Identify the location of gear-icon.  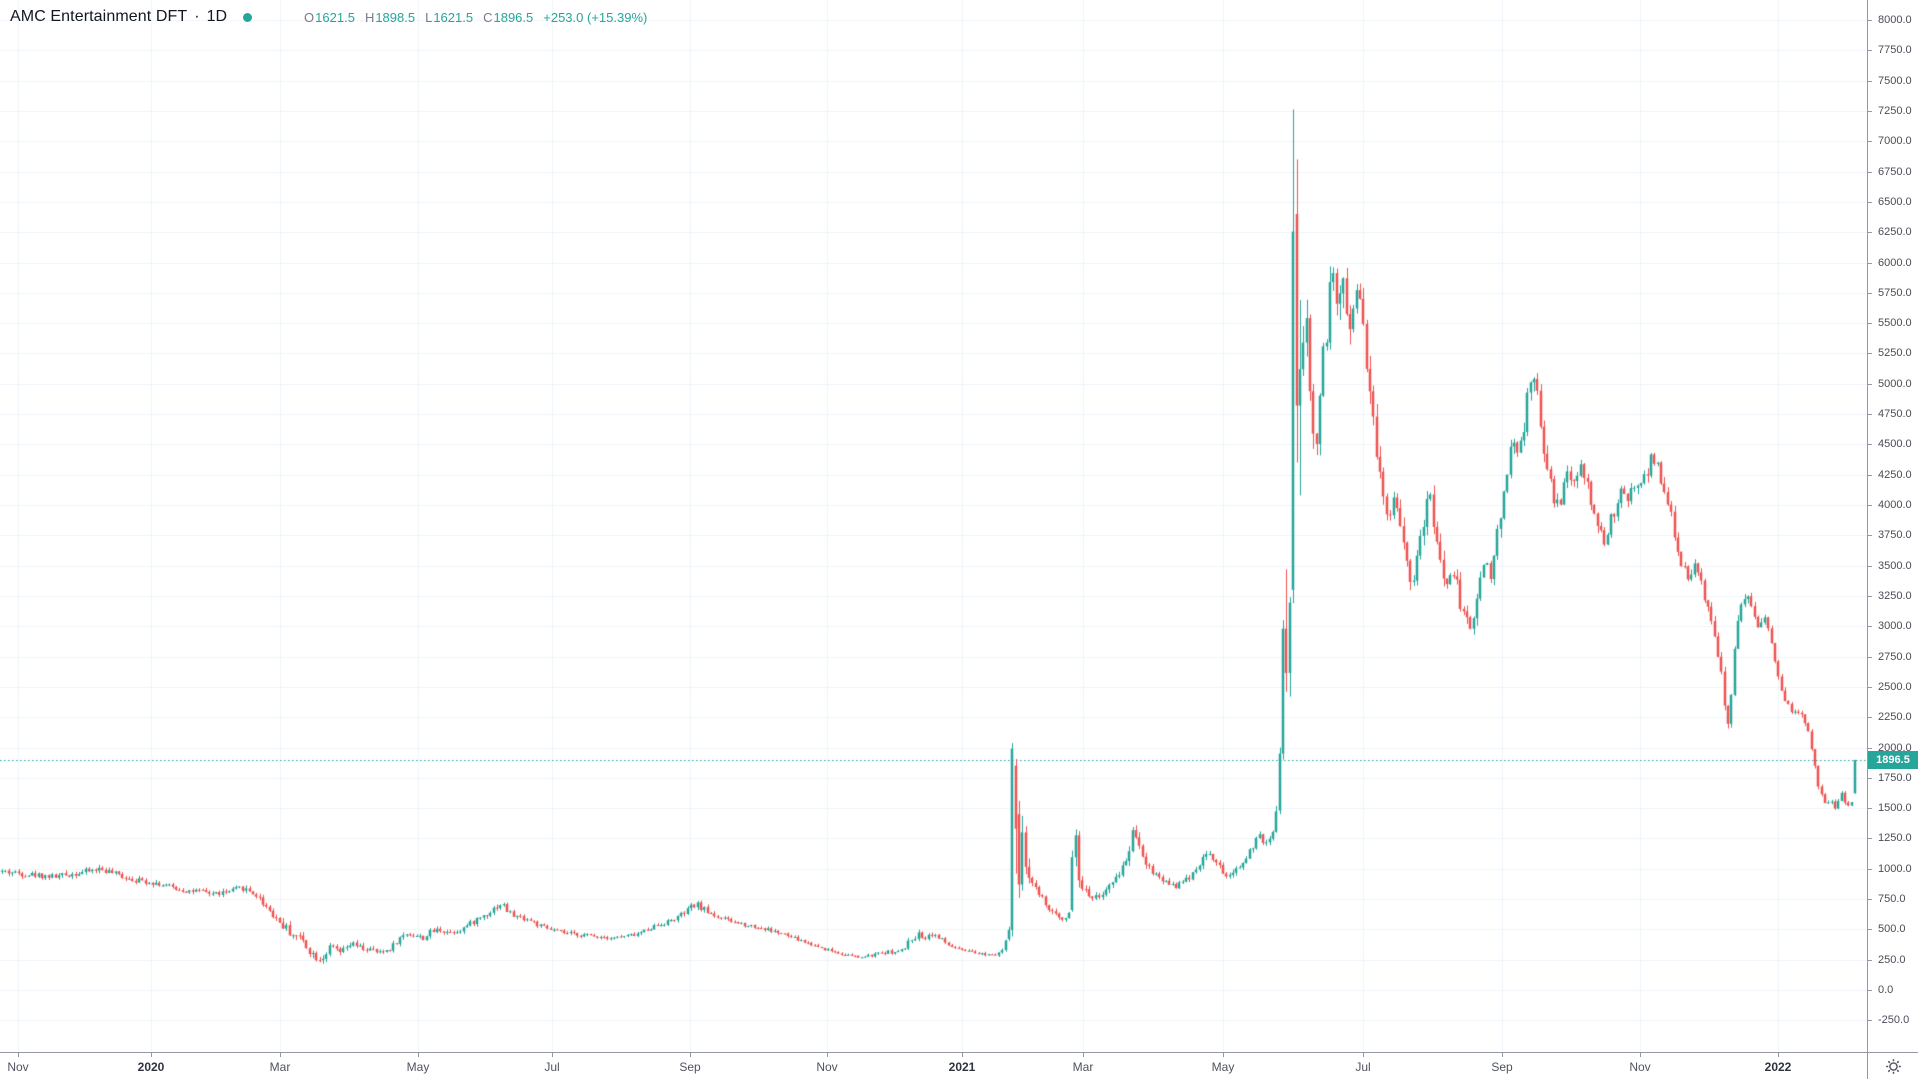
(1893, 1066).